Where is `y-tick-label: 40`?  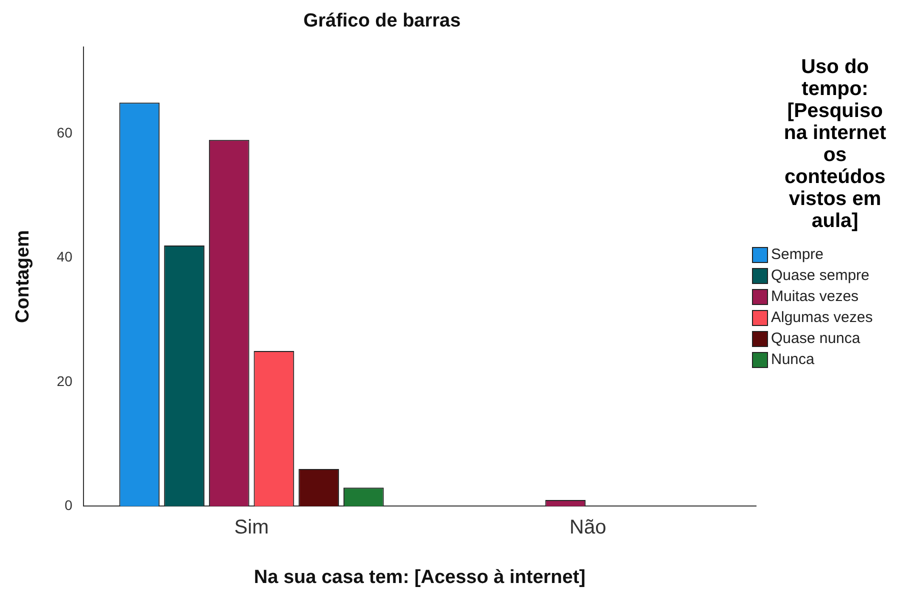 y-tick-label: 40 is located at coordinates (64, 256).